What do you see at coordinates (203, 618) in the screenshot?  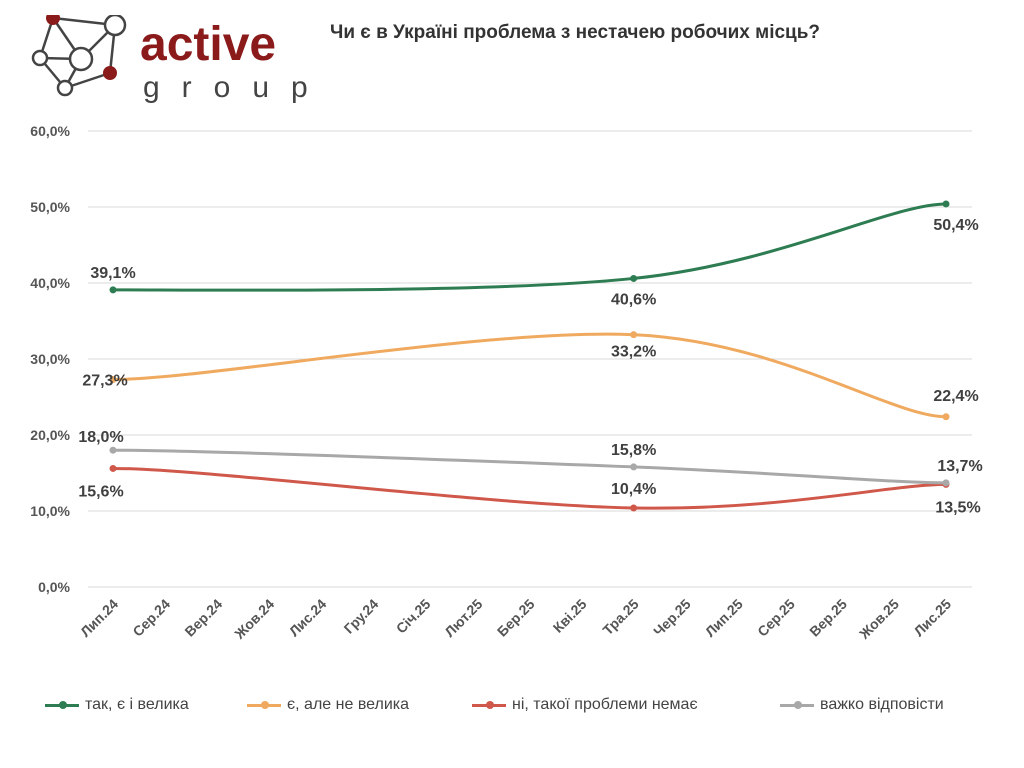 I see `x-tick-label: Вер.24` at bounding box center [203, 618].